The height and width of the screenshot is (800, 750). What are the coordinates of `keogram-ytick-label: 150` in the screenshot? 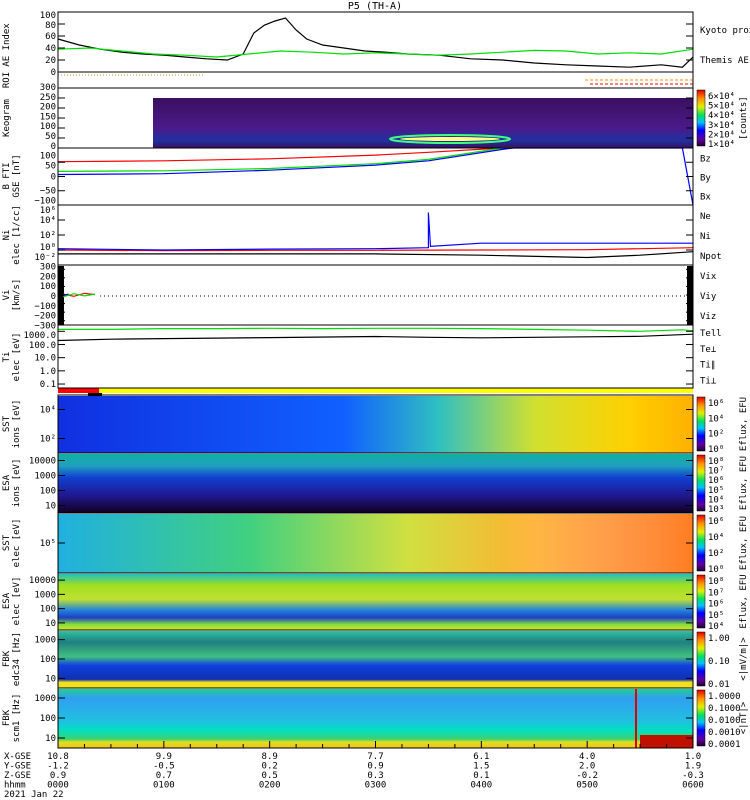 It's located at (48, 117).